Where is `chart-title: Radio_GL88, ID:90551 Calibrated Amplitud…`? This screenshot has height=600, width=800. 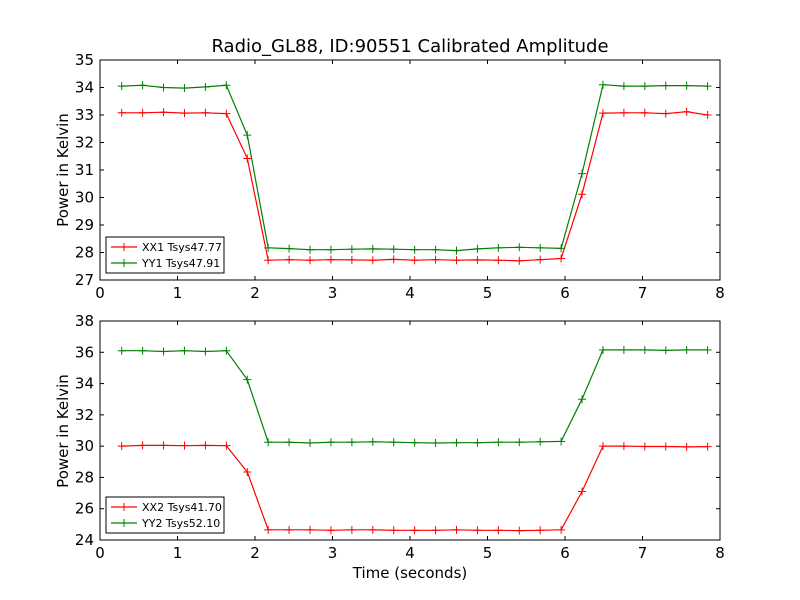
chart-title: Radio_GL88, ID:90551 Calibrated Amplitud… is located at coordinates (409, 46).